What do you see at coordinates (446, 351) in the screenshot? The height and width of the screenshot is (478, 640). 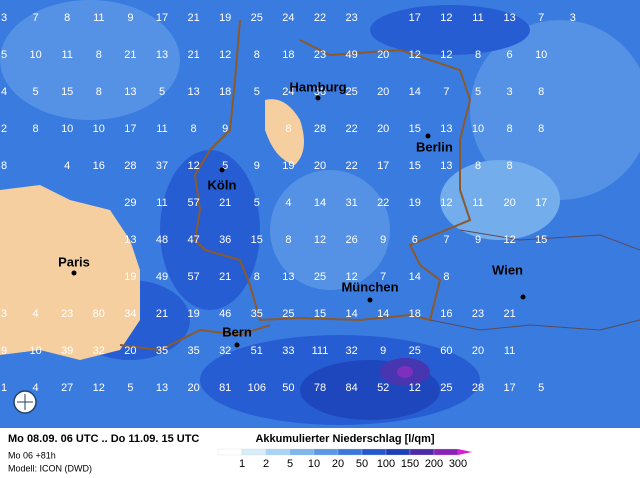 I see `grid-value: 60` at bounding box center [446, 351].